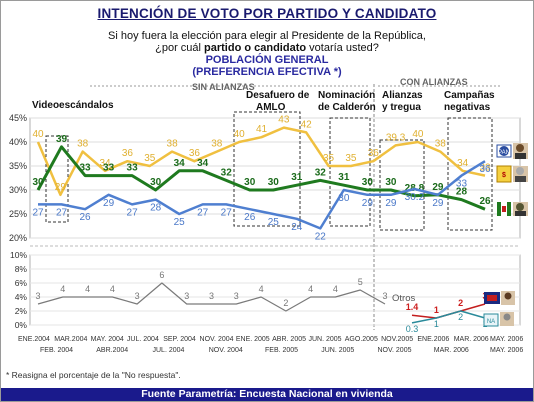  Describe the element at coordinates (211, 297) in the screenshot. I see `series-line-otros` at that location.